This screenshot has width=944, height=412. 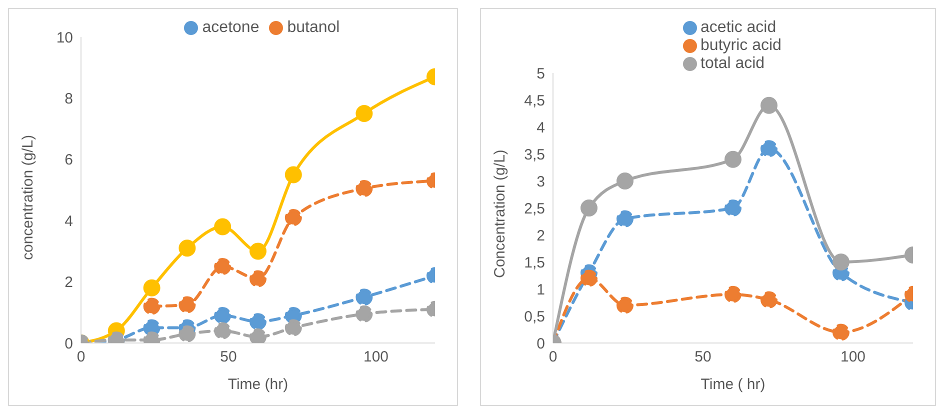 What do you see at coordinates (534, 317) in the screenshot?
I see `y-tick-label: 0,5` at bounding box center [534, 317].